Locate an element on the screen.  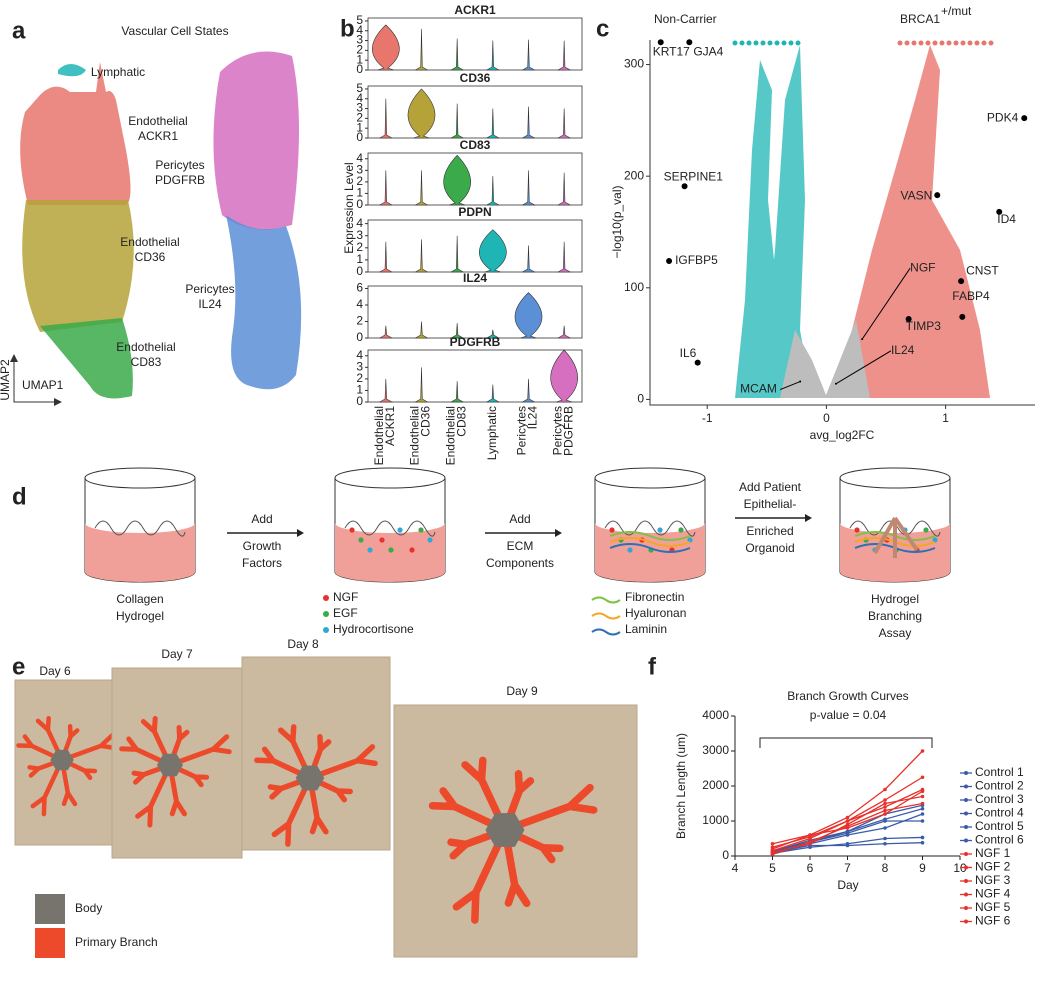
violin-title: PDGFRB is located at coordinates (475, 342).